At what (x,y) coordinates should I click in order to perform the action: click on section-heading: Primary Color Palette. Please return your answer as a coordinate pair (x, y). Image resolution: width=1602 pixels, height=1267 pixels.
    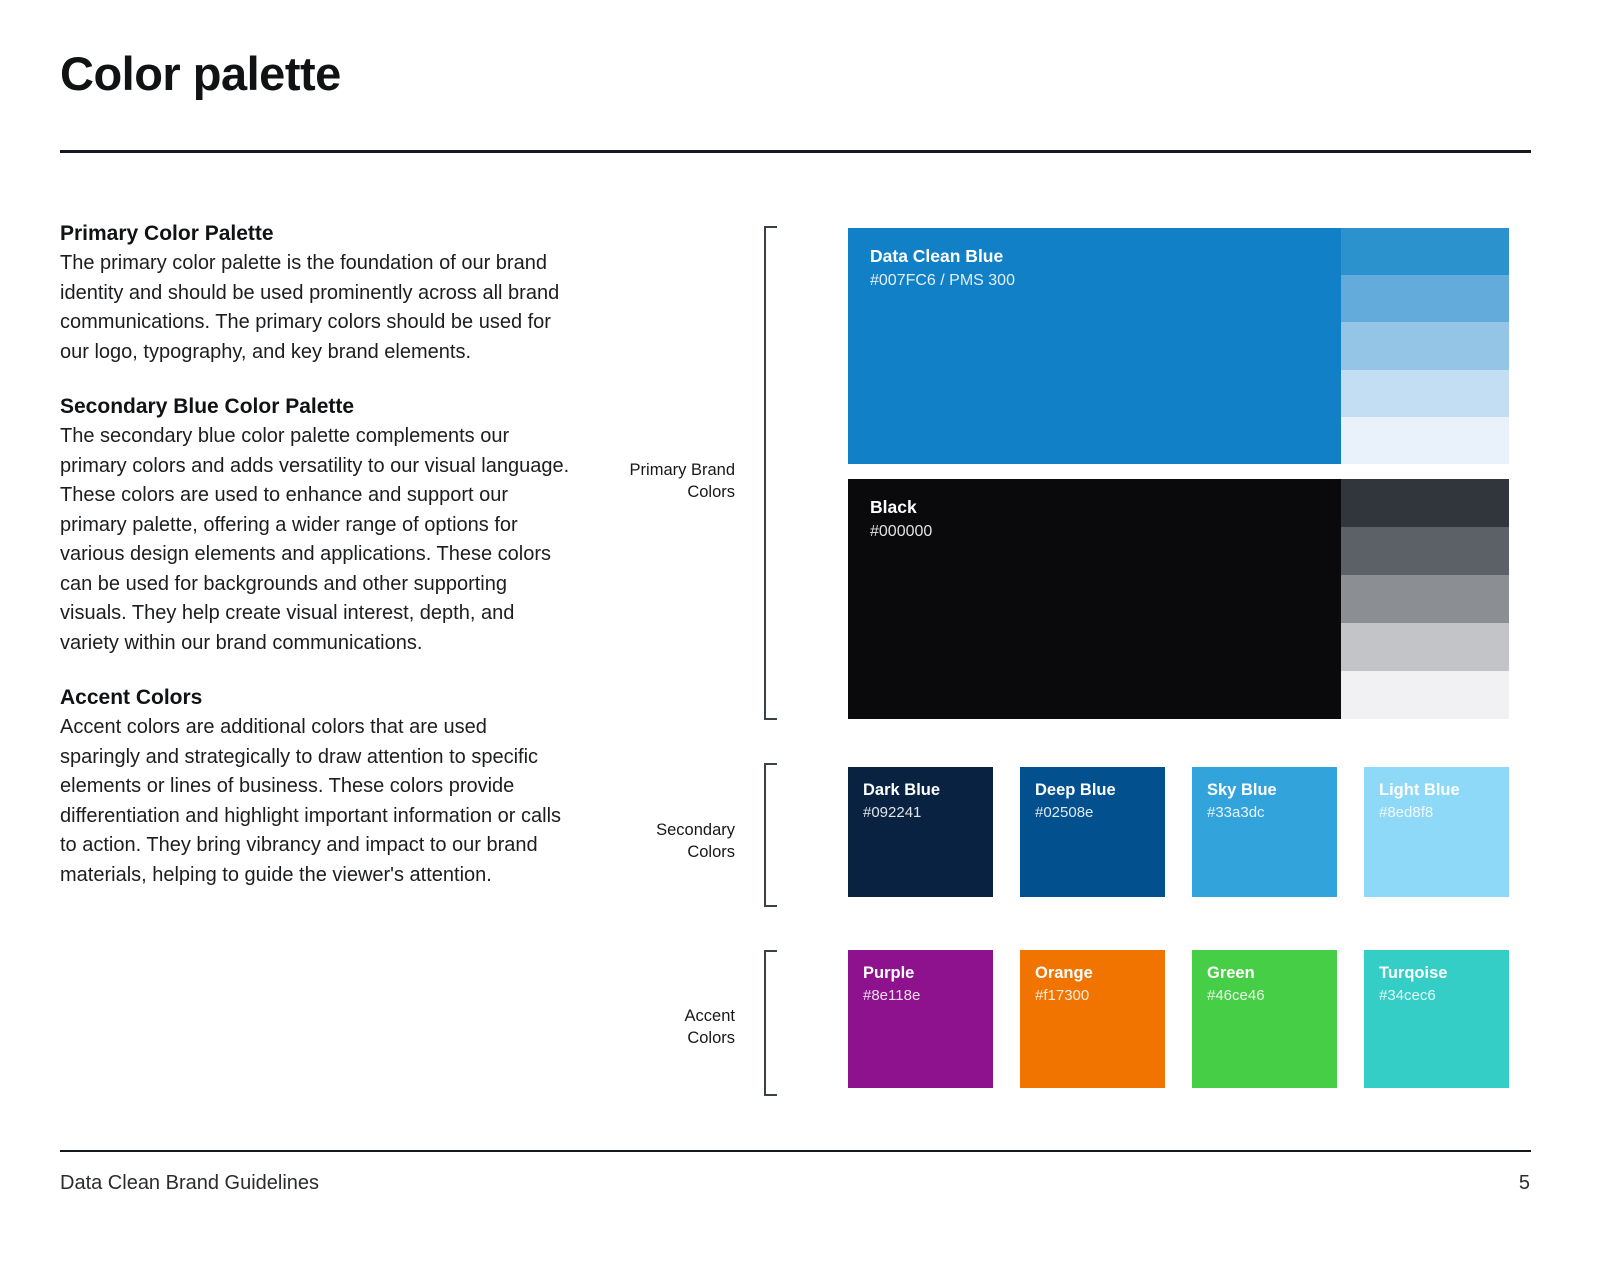
    Looking at the image, I should click on (167, 233).